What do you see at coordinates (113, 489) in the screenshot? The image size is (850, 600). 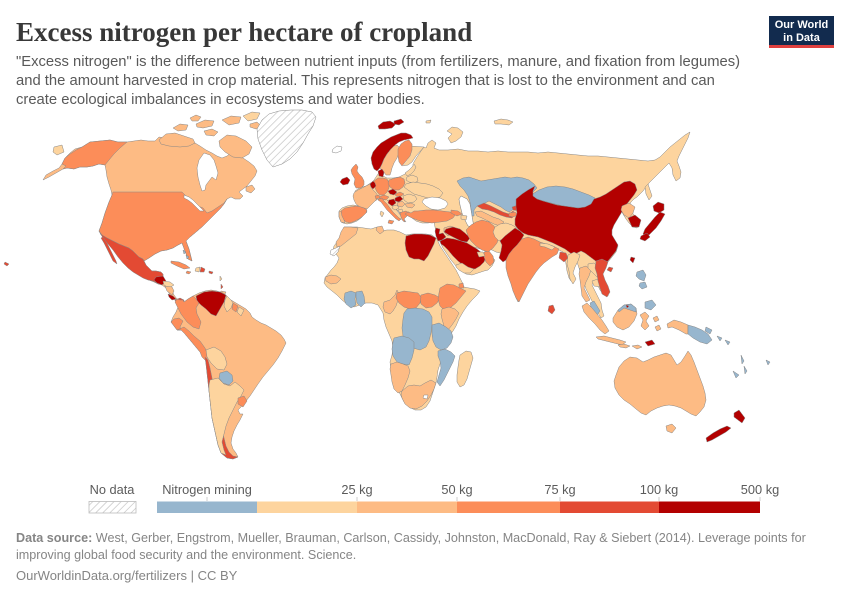 I see `svg-text: No data` at bounding box center [113, 489].